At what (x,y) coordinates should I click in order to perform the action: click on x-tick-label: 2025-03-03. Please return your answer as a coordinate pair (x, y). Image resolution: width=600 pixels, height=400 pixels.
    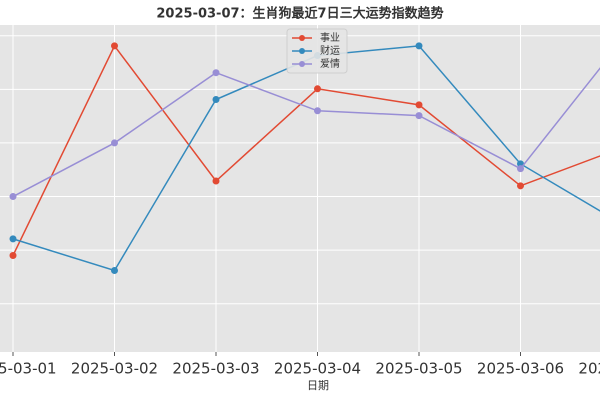
    Looking at the image, I should click on (215, 369).